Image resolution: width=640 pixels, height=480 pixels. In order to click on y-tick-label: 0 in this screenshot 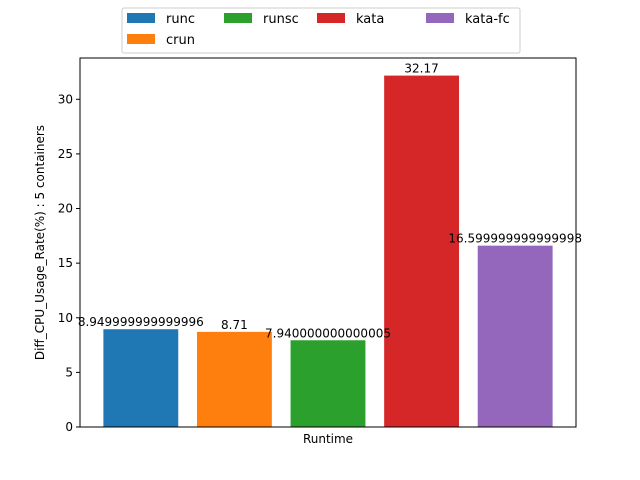, I will do `click(69, 427)`.